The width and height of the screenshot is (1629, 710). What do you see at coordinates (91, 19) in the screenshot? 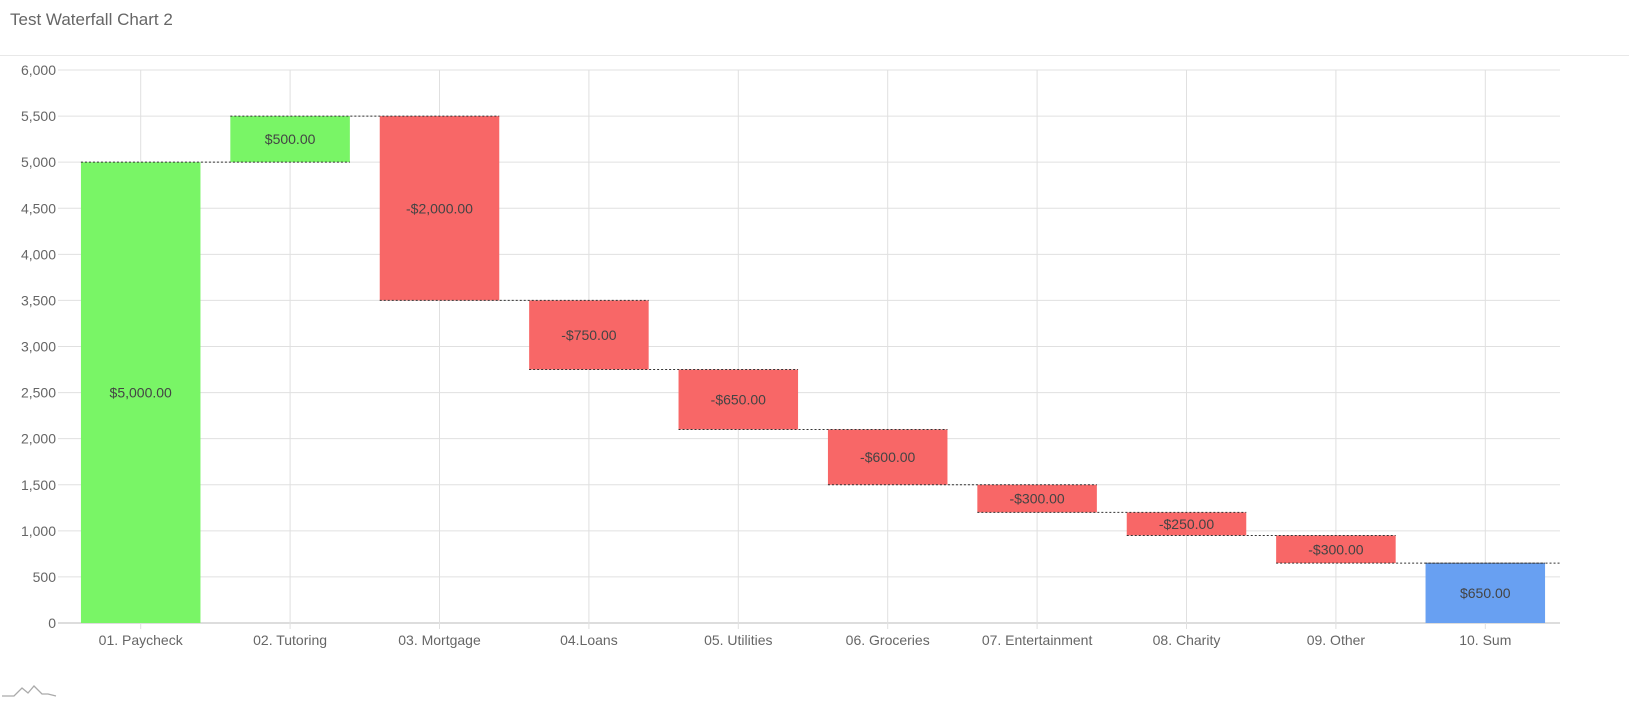
I see `chart-title: Test Waterfall Chart 2` at bounding box center [91, 19].